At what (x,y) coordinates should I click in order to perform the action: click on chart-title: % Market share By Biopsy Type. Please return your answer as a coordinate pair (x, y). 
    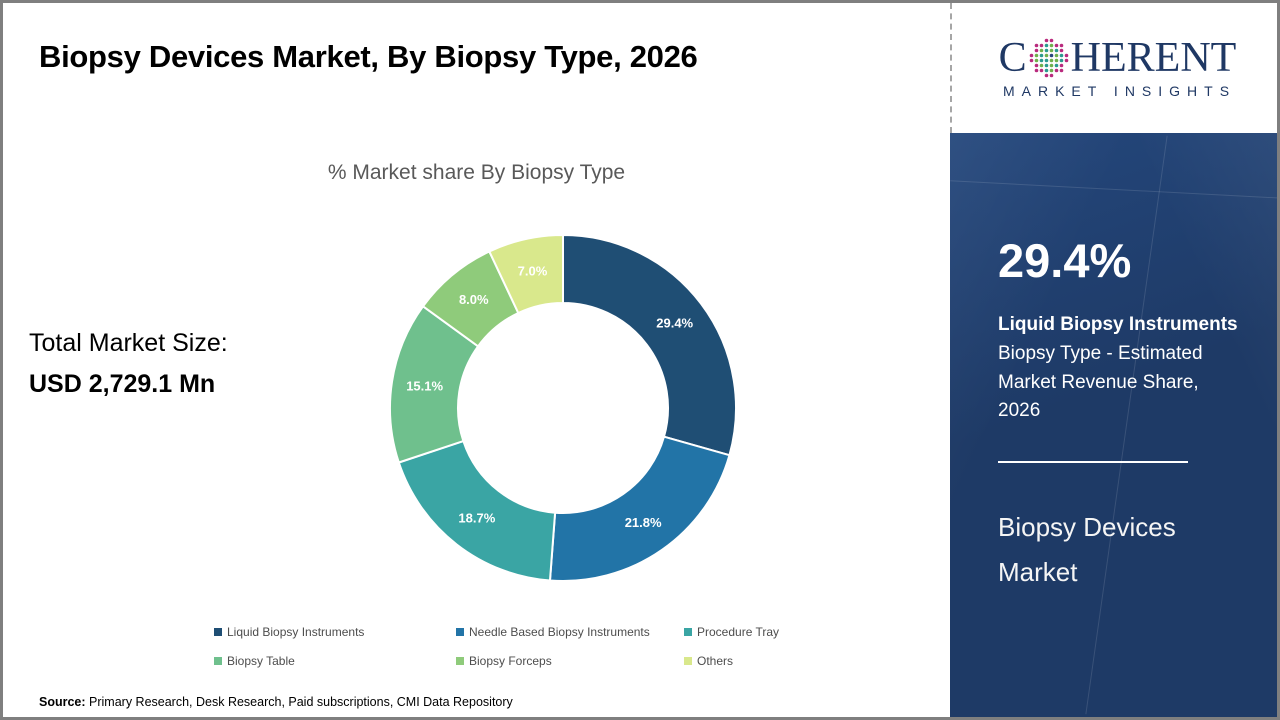
    Looking at the image, I should click on (476, 172).